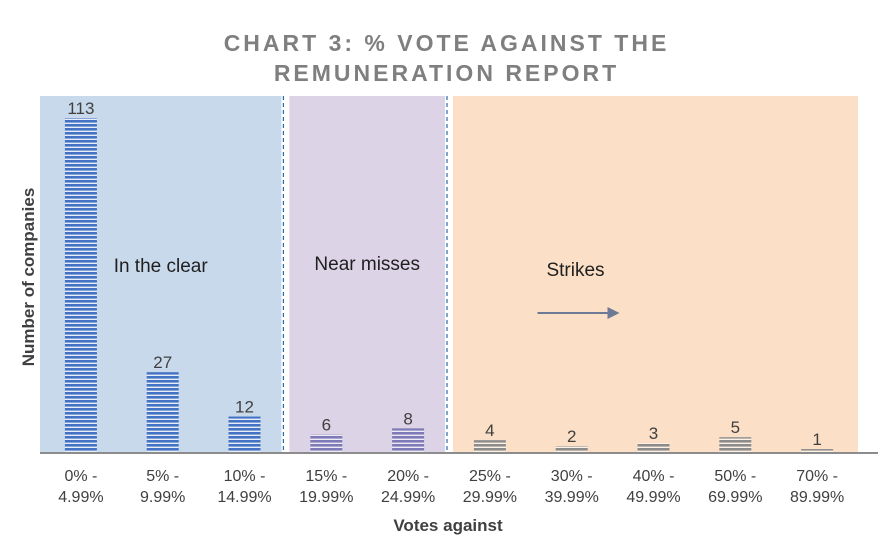 The height and width of the screenshot is (554, 893). I want to click on x-tick-label-1-0: 5% -, so click(162, 476).